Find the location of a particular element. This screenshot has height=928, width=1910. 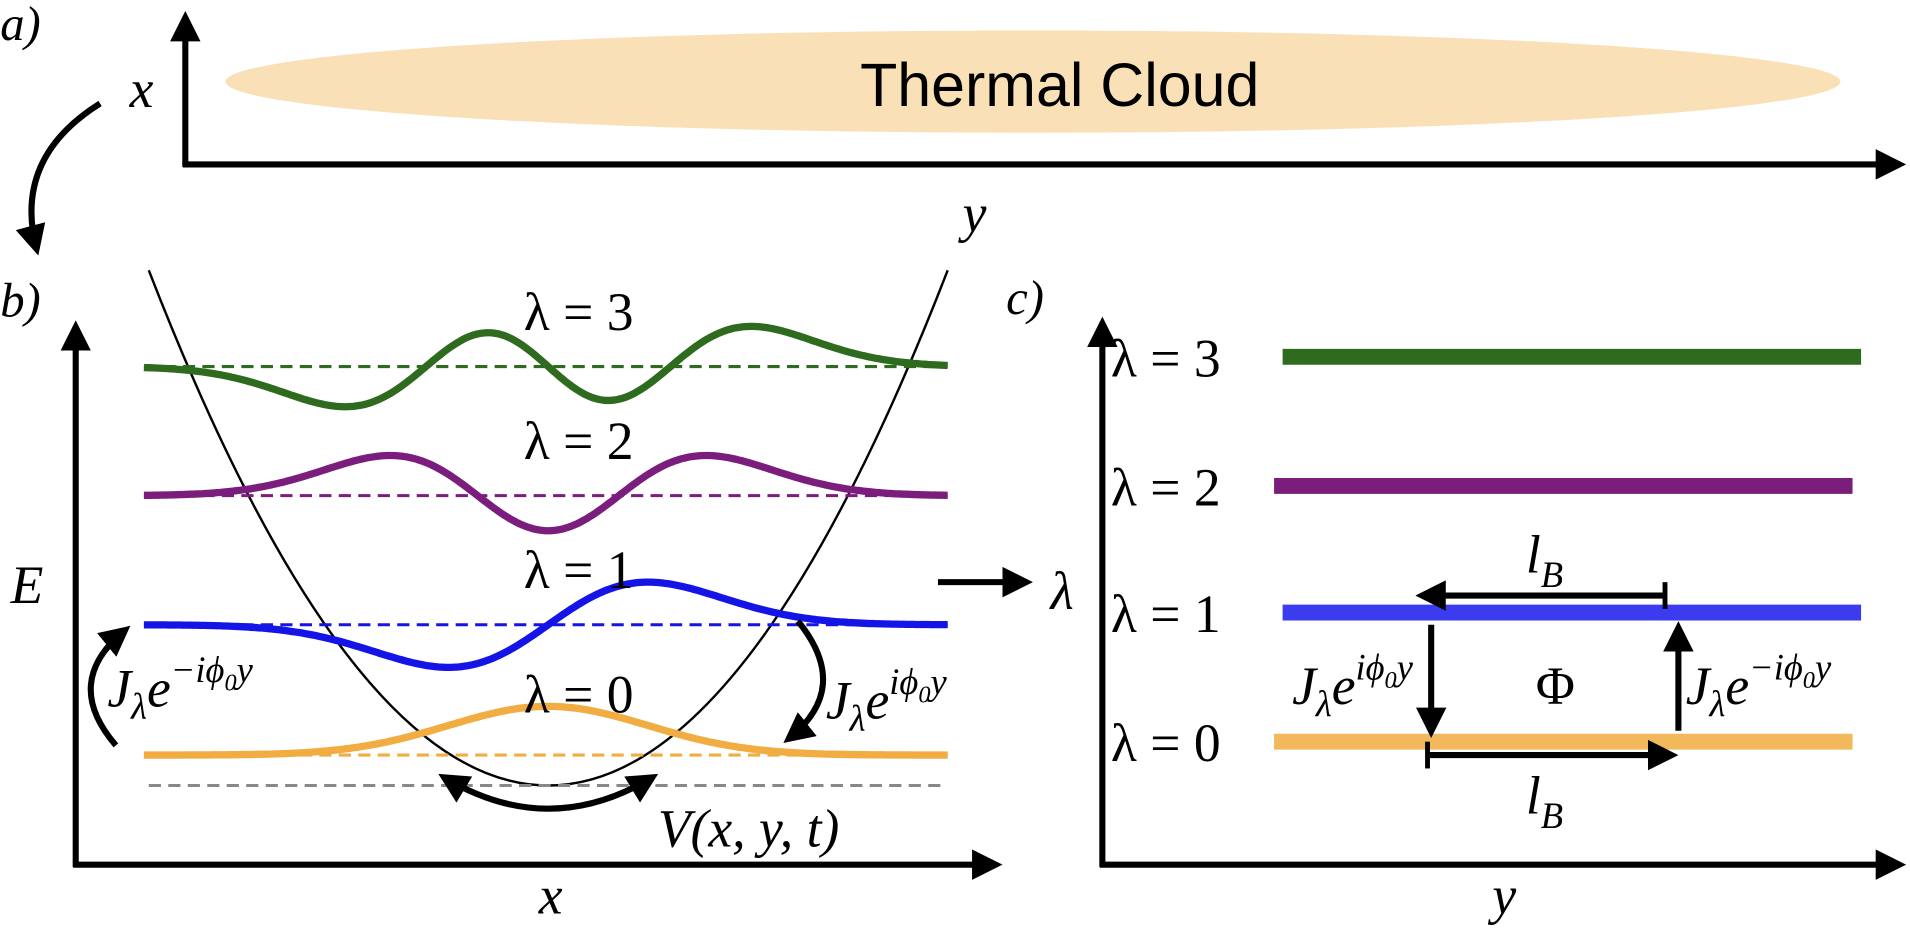

flux-label: Φ is located at coordinates (1555, 686).